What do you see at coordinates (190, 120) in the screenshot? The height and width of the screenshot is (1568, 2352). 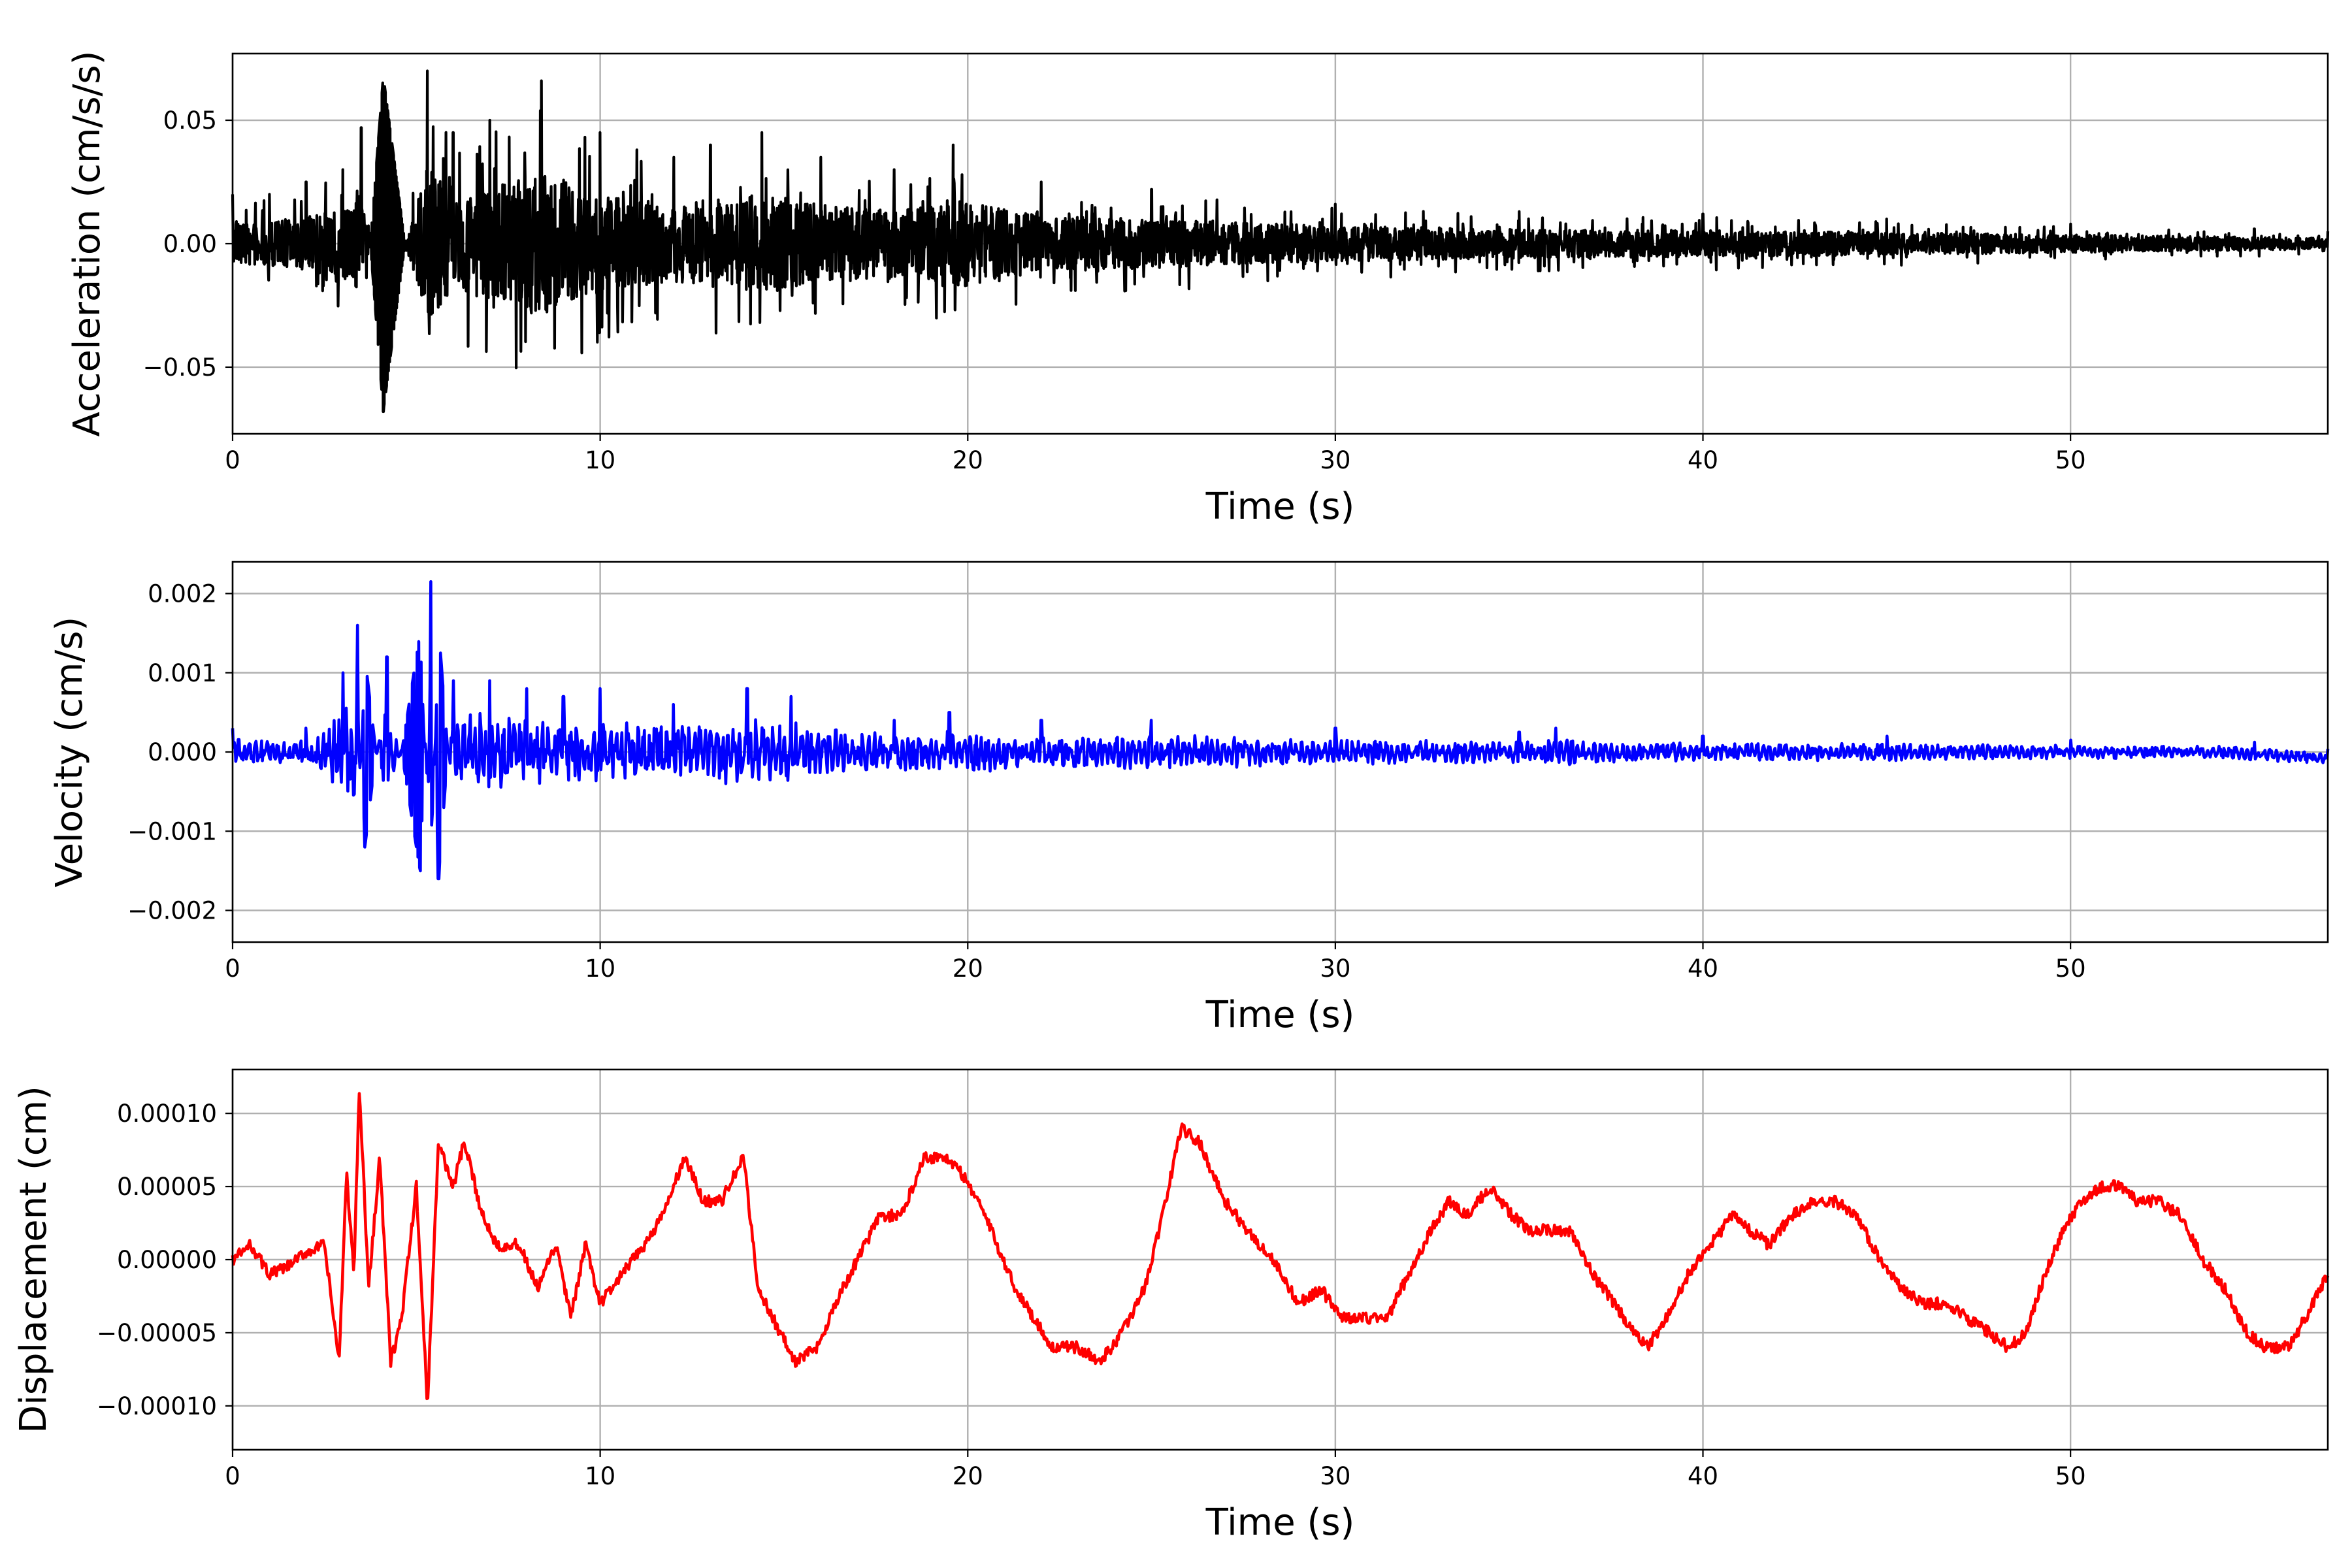 I see `acceleration-y-tick-label: 0.05` at bounding box center [190, 120].